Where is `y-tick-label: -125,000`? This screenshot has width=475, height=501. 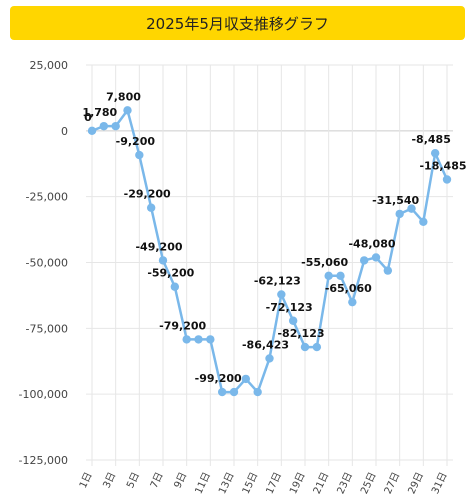 y-tick-label: -125,000 is located at coordinates (43, 460).